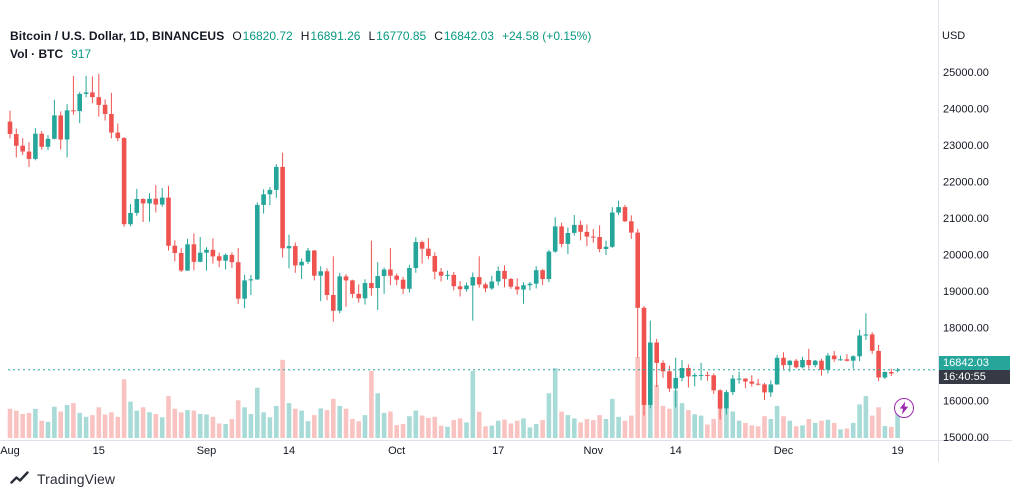 The image size is (1012, 498). I want to click on svg-text: 24000.00, so click(966, 110).